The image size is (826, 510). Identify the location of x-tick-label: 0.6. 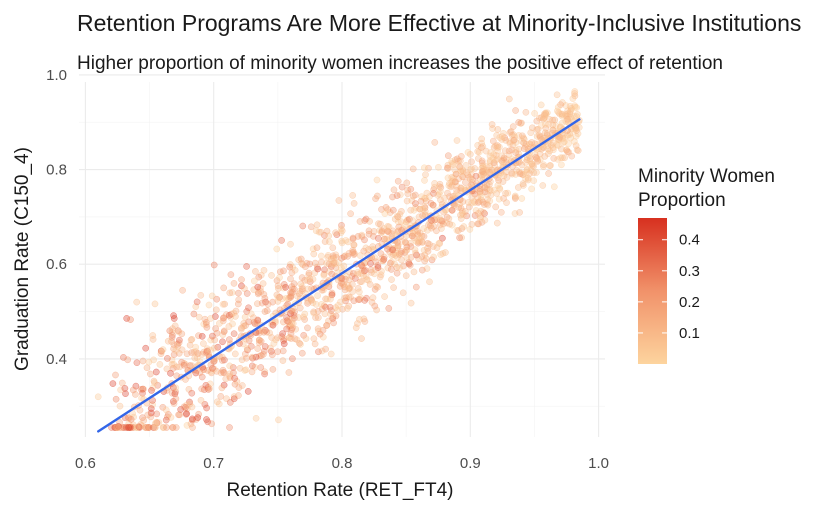
(85, 463).